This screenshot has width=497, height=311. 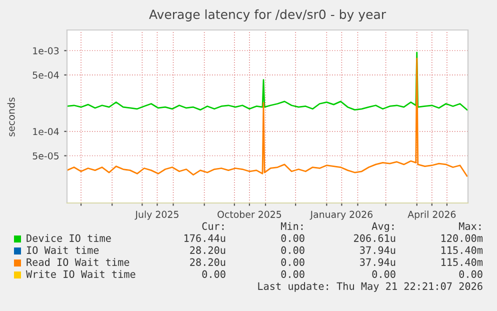 I want to click on text: 120.00m, so click(x=462, y=238).